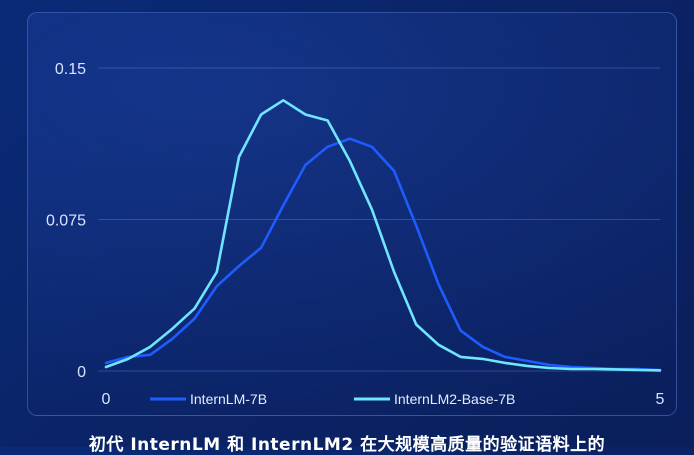  Describe the element at coordinates (347, 445) in the screenshot. I see `chart-caption: 初代 InternLM 和 InternLM2 在大规模高质量的验证语料上的` at that location.